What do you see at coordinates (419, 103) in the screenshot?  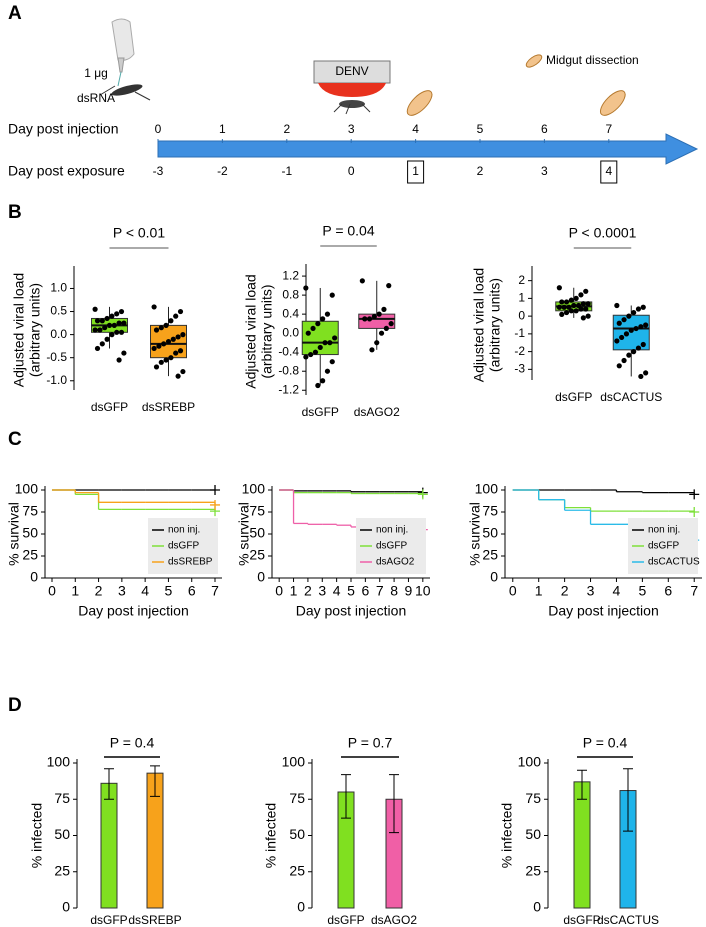 I see `midgut-icon` at bounding box center [419, 103].